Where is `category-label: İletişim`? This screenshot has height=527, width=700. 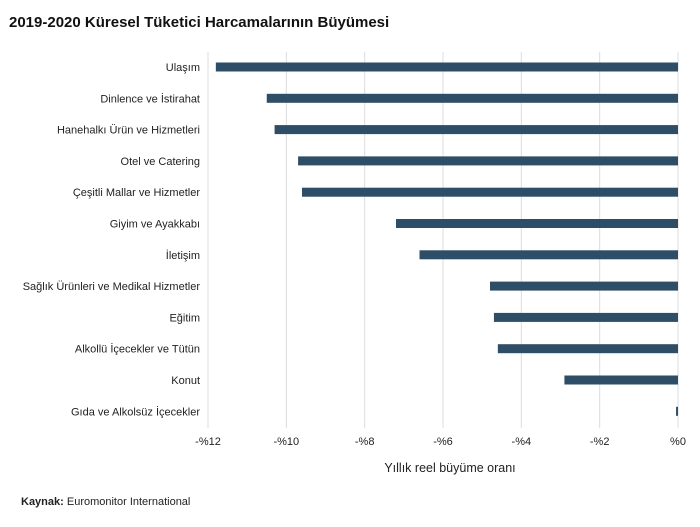 category-label: İletişim is located at coordinates (183, 255).